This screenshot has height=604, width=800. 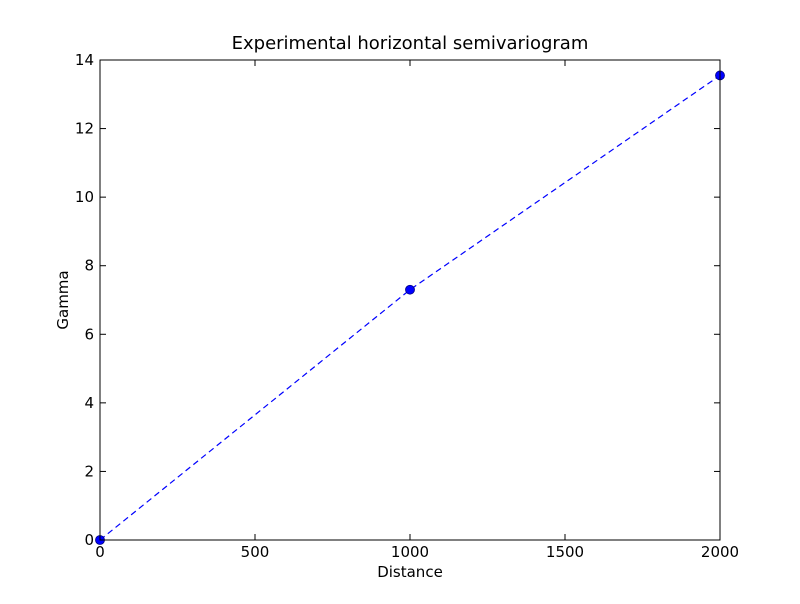 What do you see at coordinates (565, 552) in the screenshot?
I see `x-tick-label: 1500` at bounding box center [565, 552].